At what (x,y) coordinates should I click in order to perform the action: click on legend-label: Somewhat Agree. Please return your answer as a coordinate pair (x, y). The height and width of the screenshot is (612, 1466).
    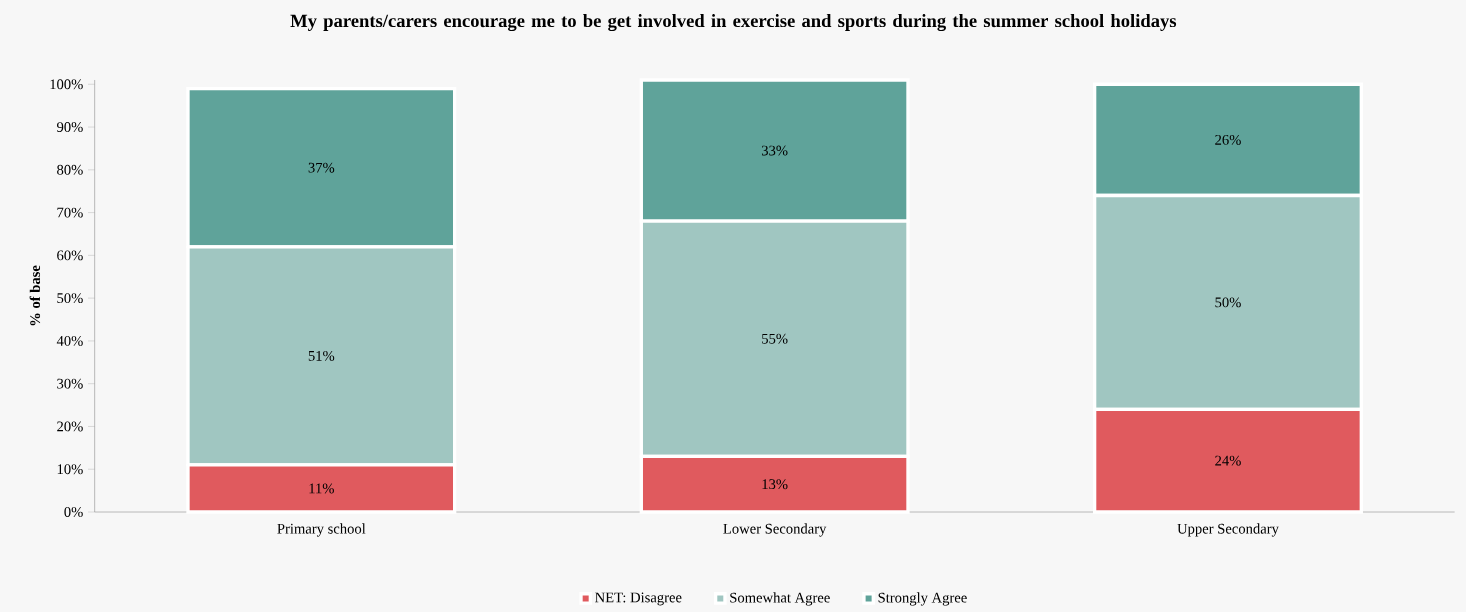
    Looking at the image, I should click on (780, 599).